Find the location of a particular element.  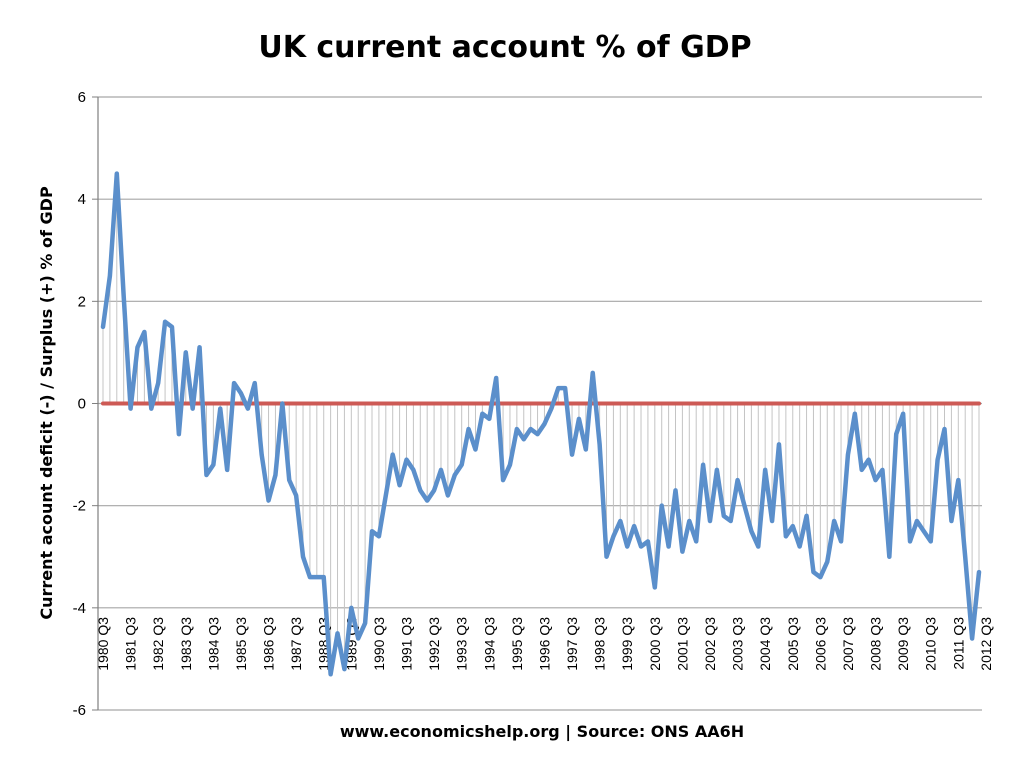

x-tick-label-22: 2002 Q3 is located at coordinates (710, 644).